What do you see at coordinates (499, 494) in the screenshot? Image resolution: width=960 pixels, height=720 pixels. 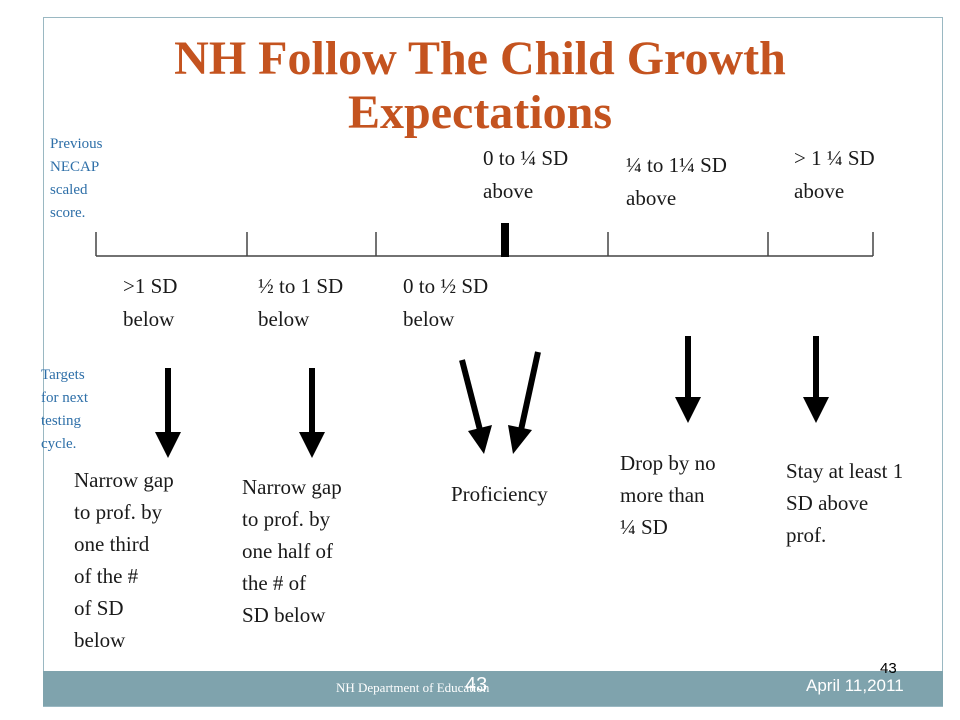 I see `target-text: Proficiency` at bounding box center [499, 494].